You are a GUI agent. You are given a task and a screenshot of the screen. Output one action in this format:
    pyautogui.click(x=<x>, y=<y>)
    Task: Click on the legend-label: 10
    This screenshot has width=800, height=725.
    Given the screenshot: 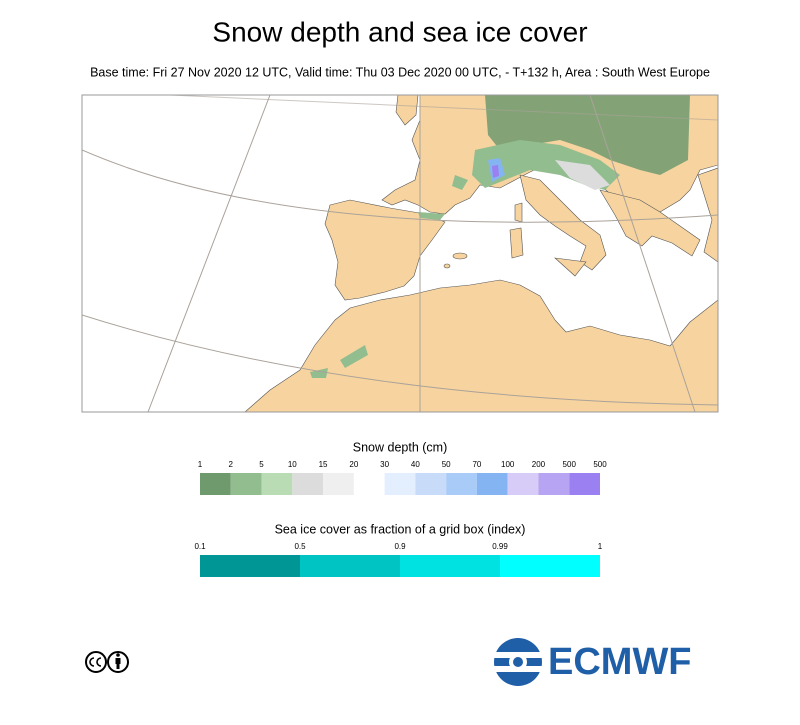 What is the action you would take?
    pyautogui.click(x=292, y=464)
    